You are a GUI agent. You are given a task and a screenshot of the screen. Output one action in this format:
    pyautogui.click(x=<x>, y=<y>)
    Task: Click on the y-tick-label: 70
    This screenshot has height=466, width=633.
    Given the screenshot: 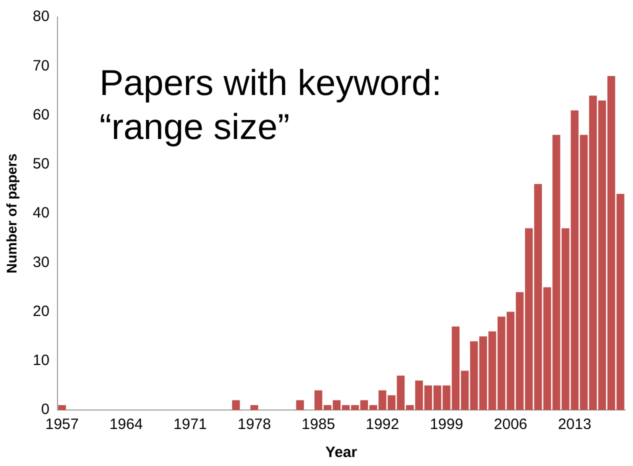 What is the action you would take?
    pyautogui.click(x=41, y=65)
    